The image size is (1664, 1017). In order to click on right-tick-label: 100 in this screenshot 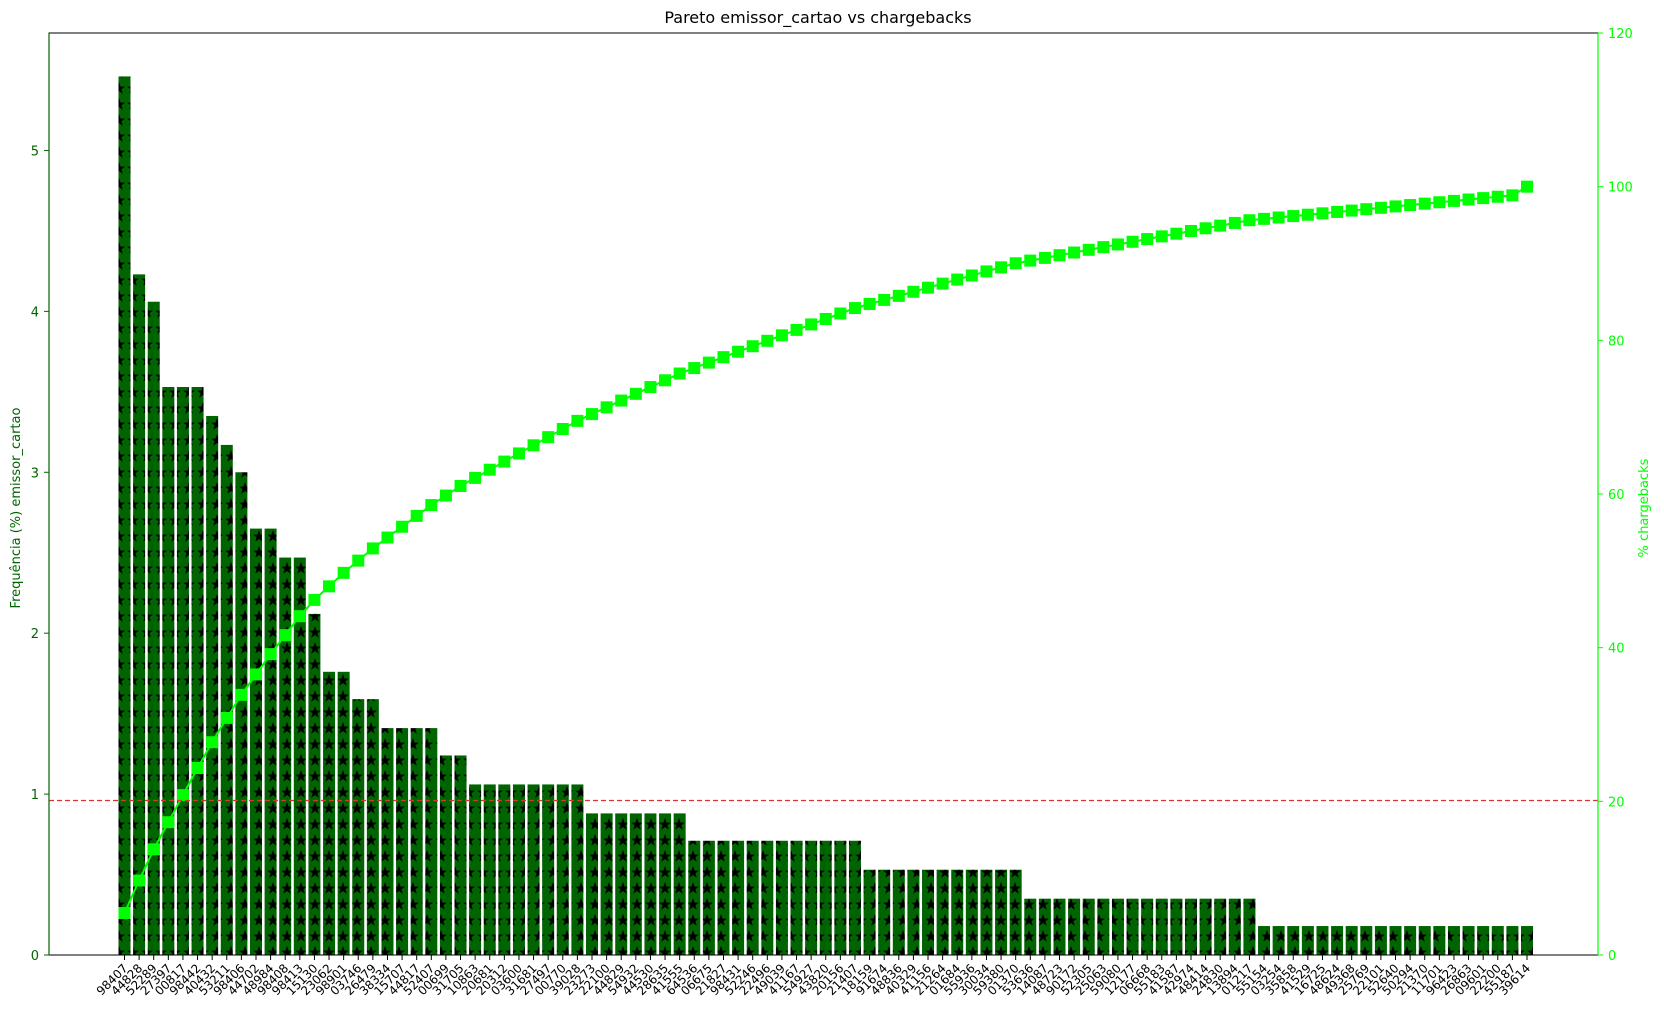, I will do `click(1620, 188)`.